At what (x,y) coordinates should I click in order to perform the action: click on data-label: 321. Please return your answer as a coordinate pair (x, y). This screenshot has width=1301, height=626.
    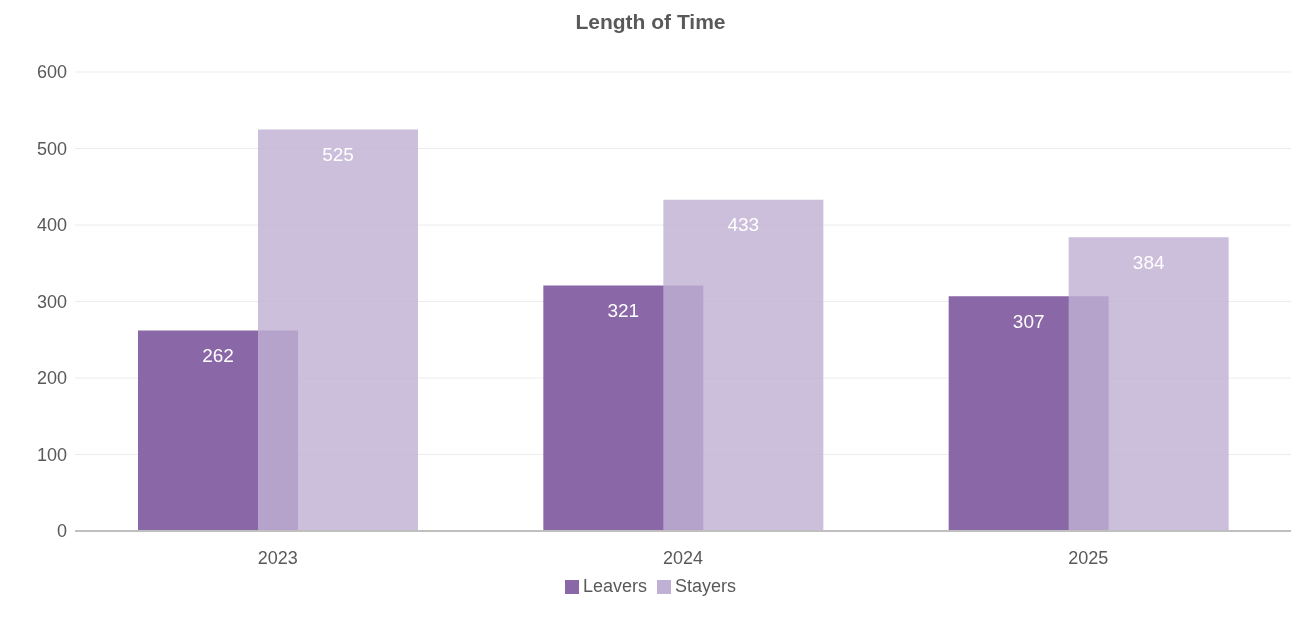
    Looking at the image, I should click on (623, 310).